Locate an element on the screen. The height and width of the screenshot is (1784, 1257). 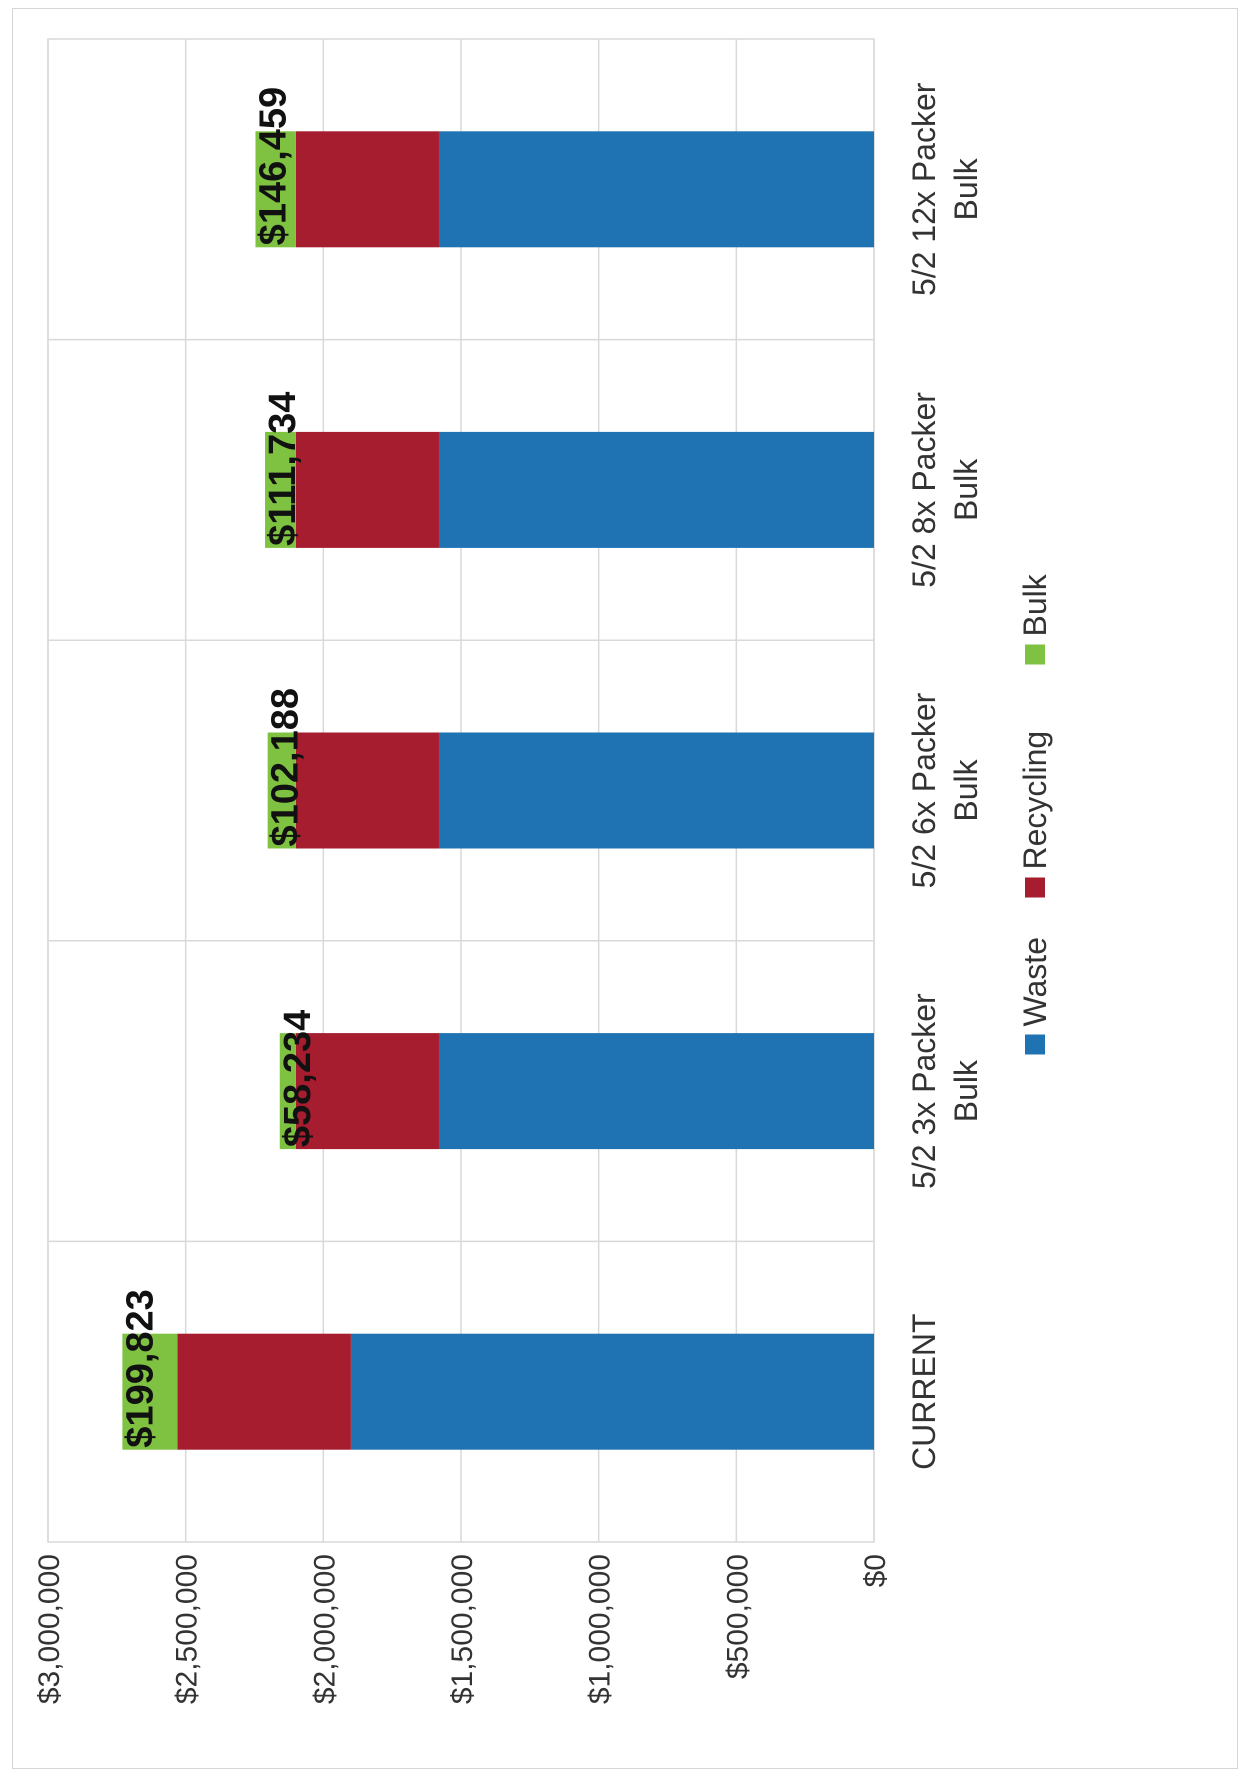
y-tick-label: $3,000,000 is located at coordinates (49, 1629).